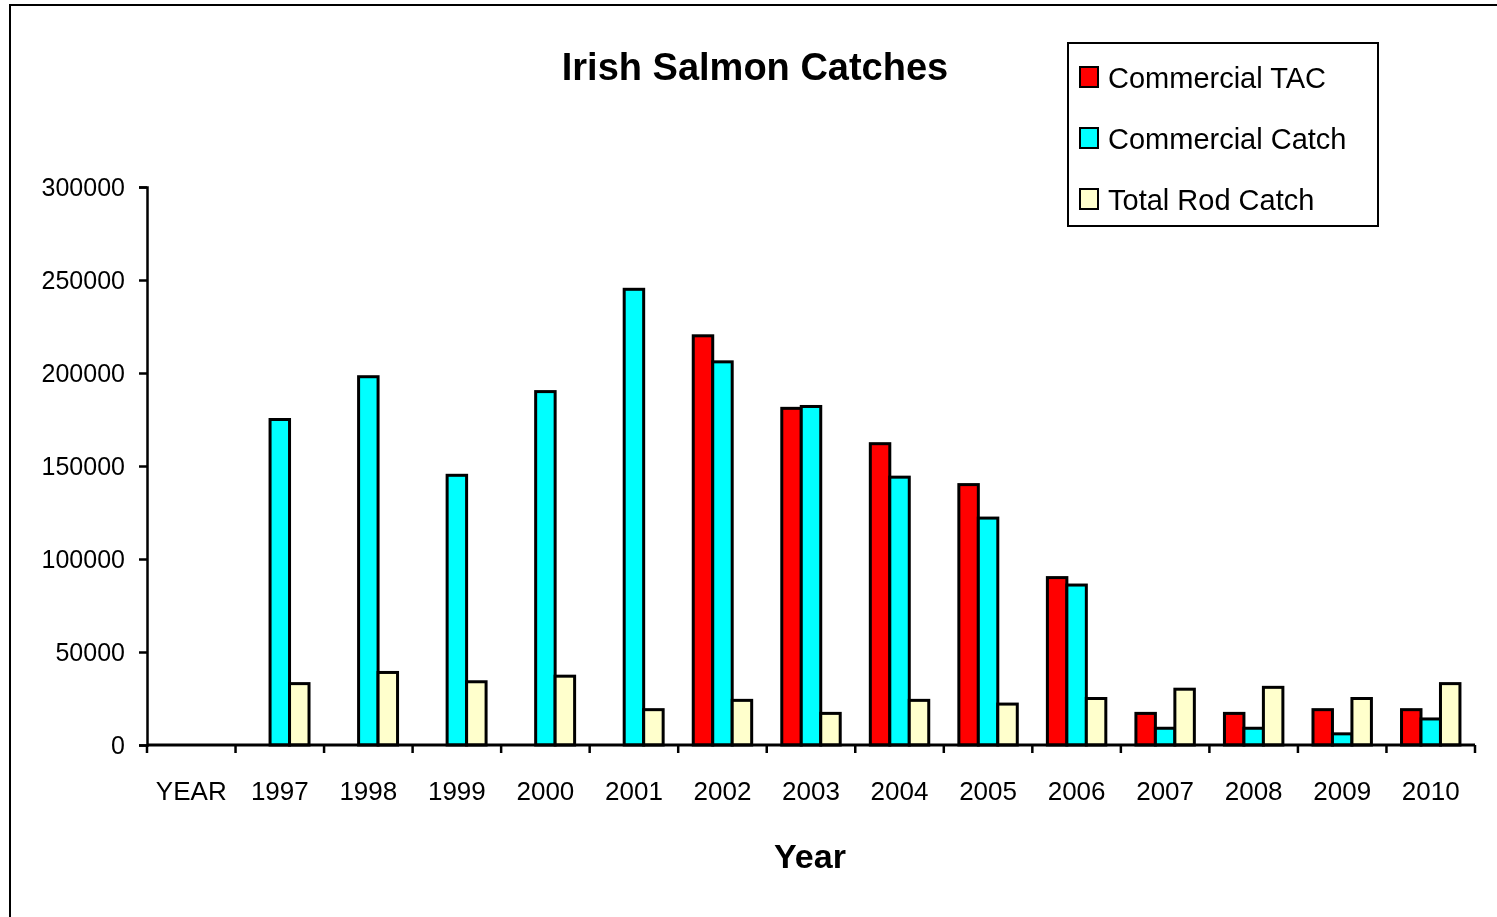 The height and width of the screenshot is (917, 1497). I want to click on y-tick-label: 100000, so click(83, 558).